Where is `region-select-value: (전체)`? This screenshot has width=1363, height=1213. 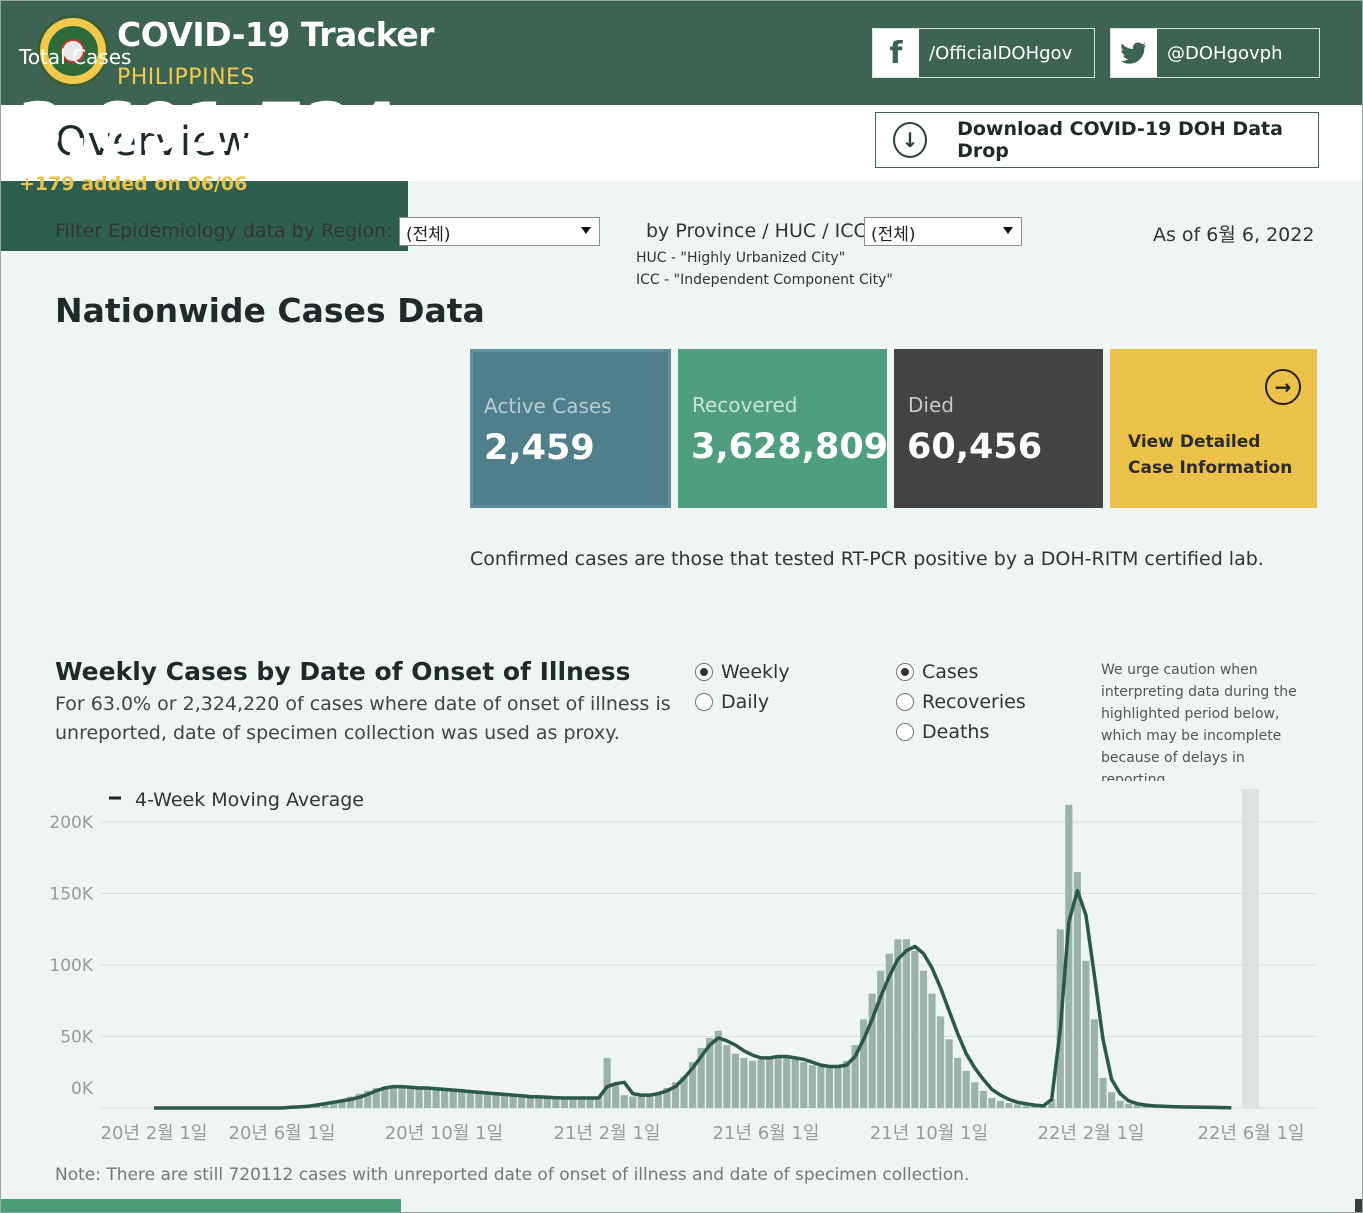
region-select-value: (전체) is located at coordinates (428, 235).